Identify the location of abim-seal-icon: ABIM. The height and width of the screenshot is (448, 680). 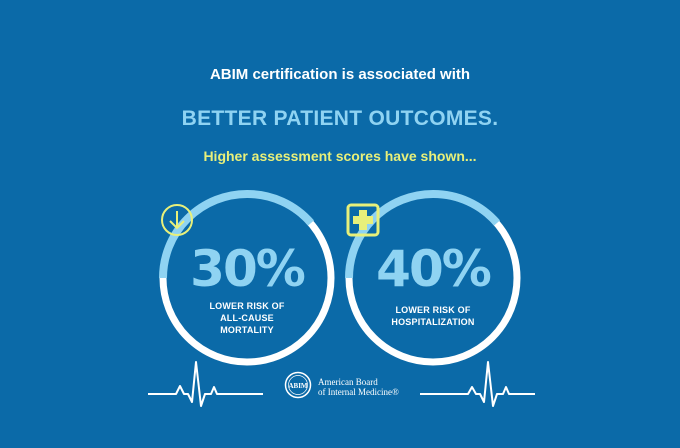
(298, 385).